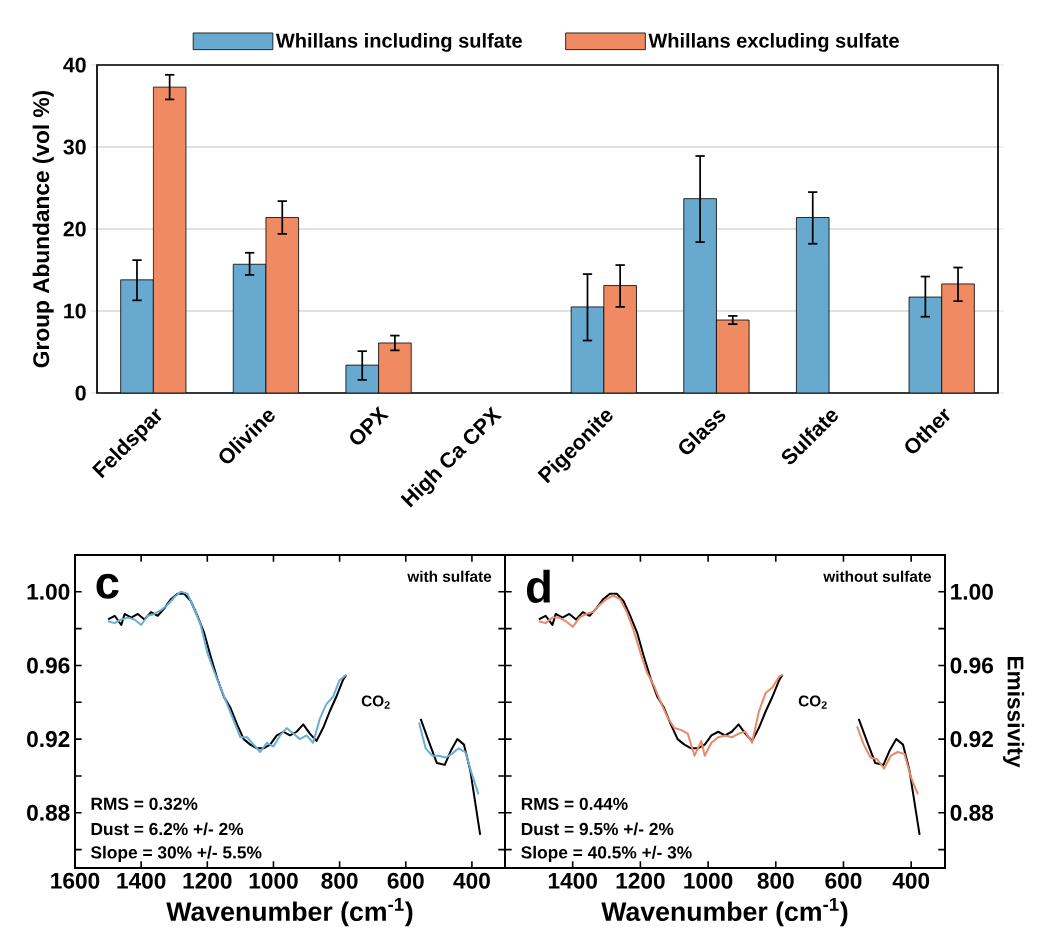  What do you see at coordinates (538, 586) in the screenshot?
I see `annotation: d` at bounding box center [538, 586].